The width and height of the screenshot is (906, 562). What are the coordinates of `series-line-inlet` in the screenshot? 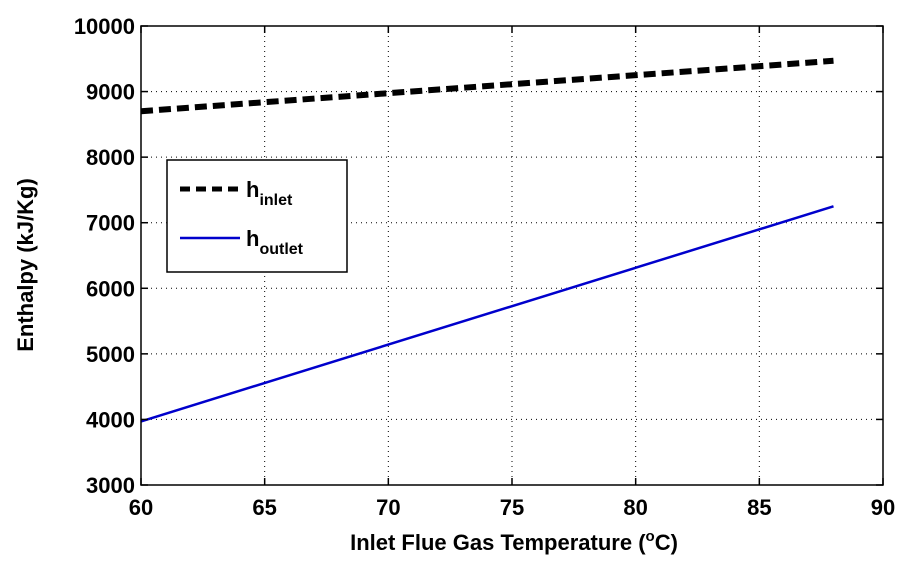 It's located at (487, 86).